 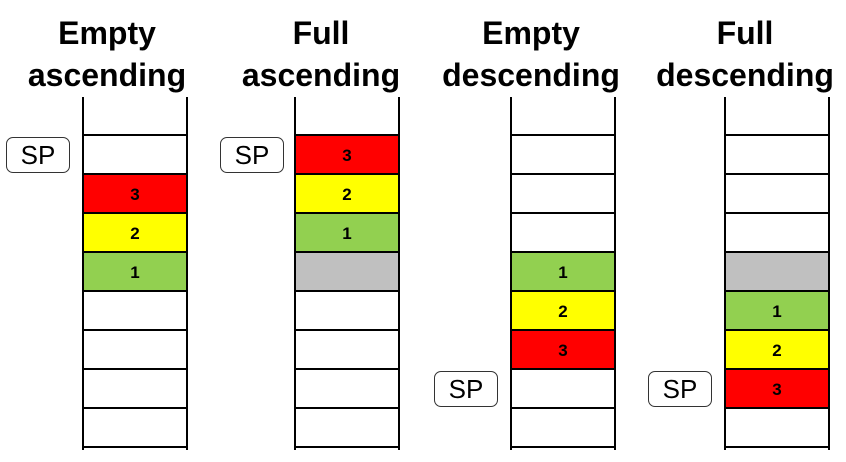 I want to click on panel-title-empty-descending: Empty descending, so click(x=531, y=54).